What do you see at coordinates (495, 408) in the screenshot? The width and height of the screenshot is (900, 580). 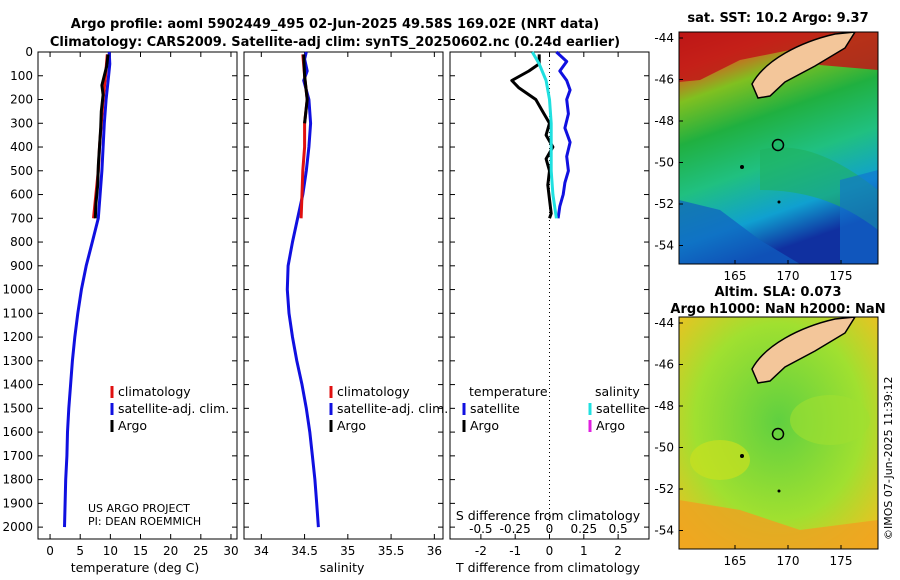 I see `legend-label-t-satellite: satellite` at bounding box center [495, 408].